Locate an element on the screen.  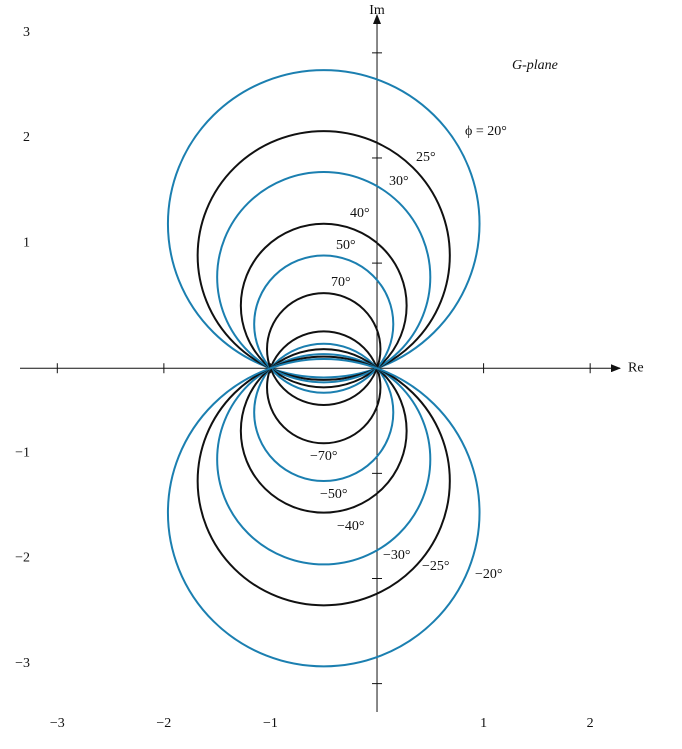
y-tick-label: 3 is located at coordinates (26, 32).